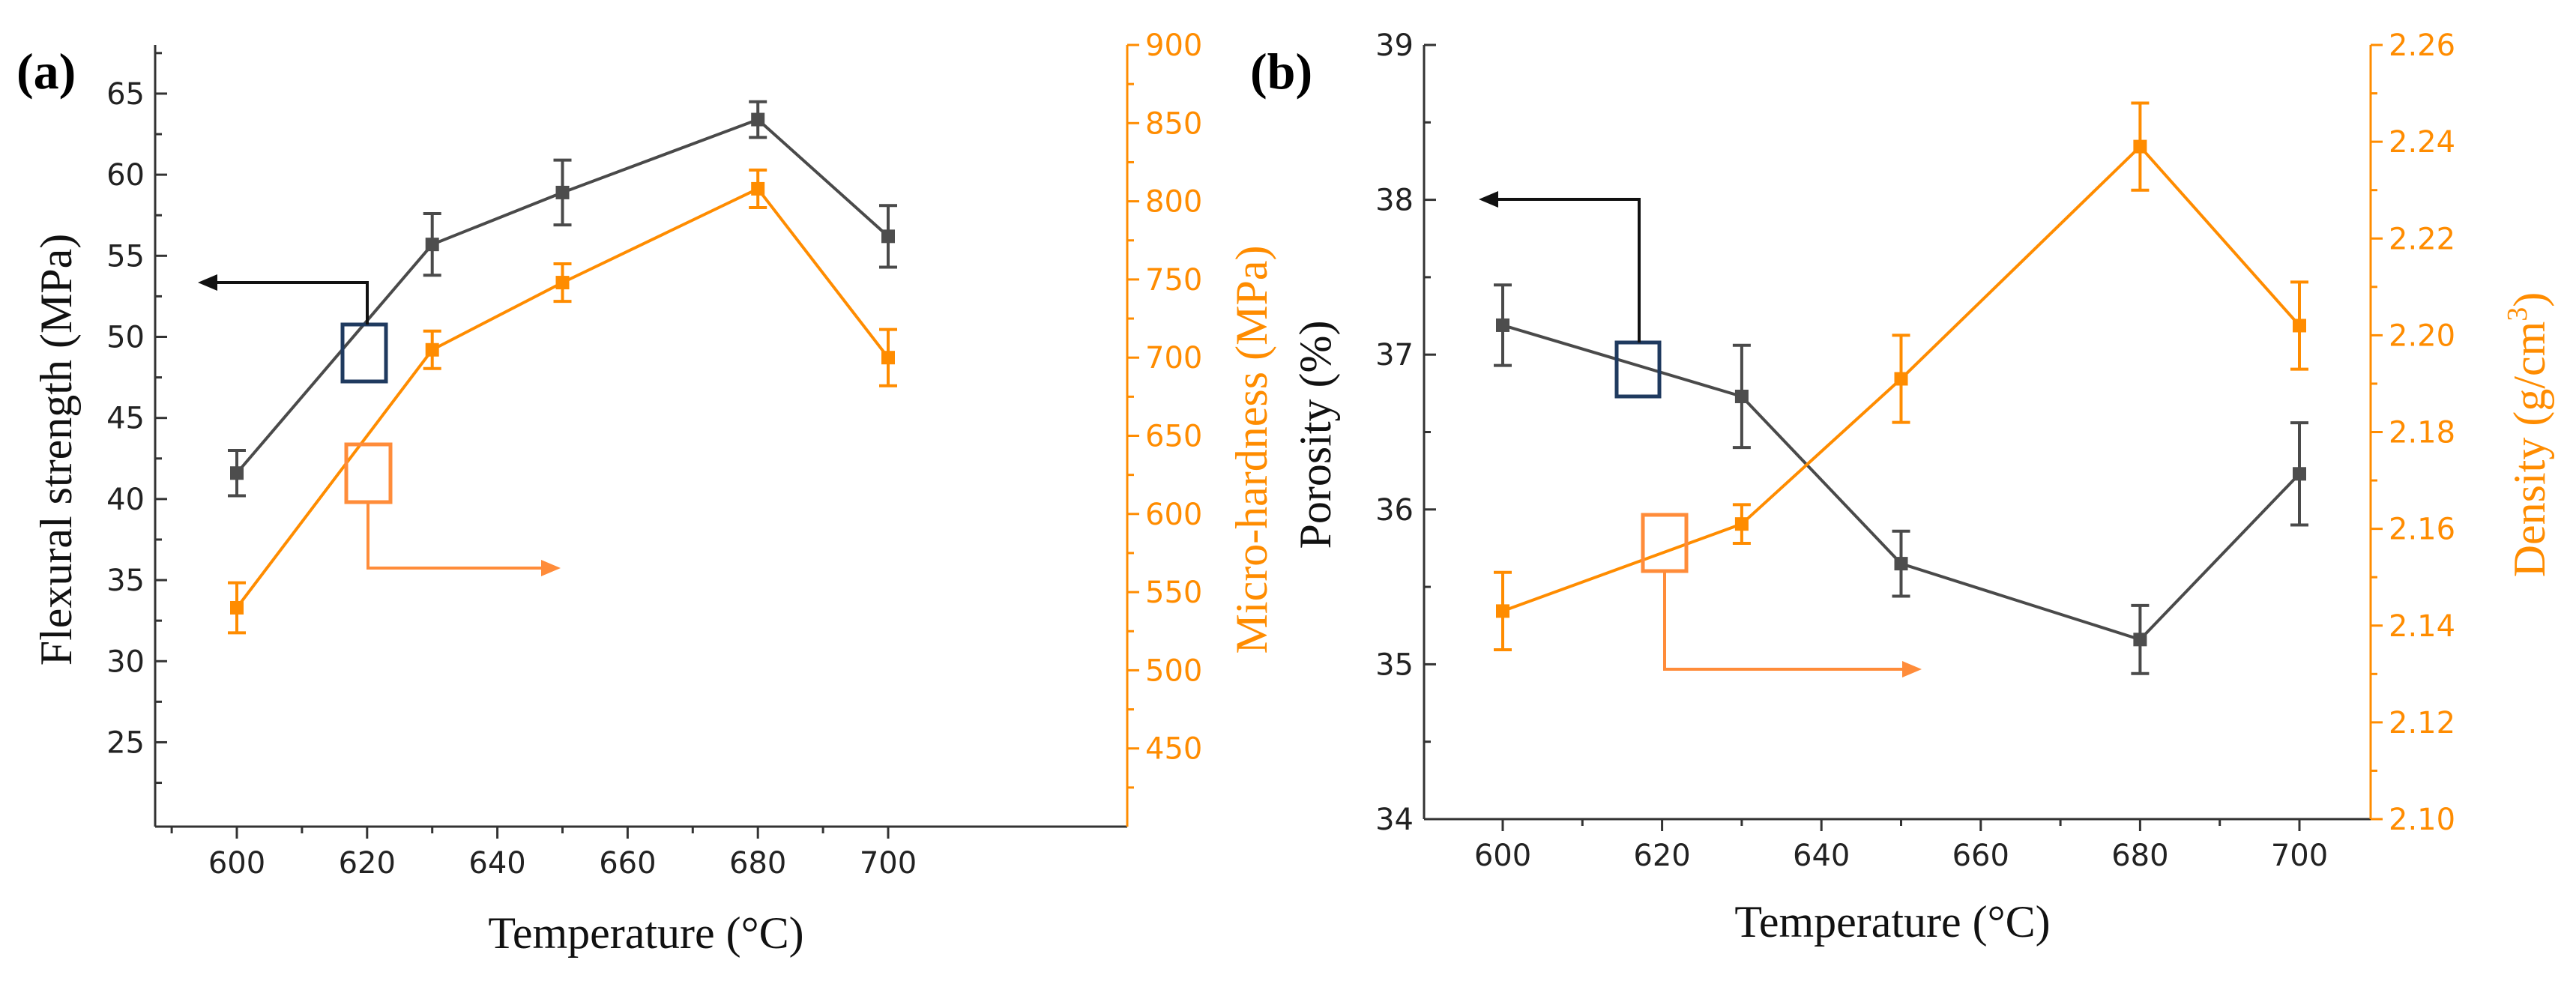 Image resolution: width=2576 pixels, height=984 pixels. What do you see at coordinates (56, 450) in the screenshot?
I see `panel-a-left-axis-title: Flexural strength (MPa)` at bounding box center [56, 450].